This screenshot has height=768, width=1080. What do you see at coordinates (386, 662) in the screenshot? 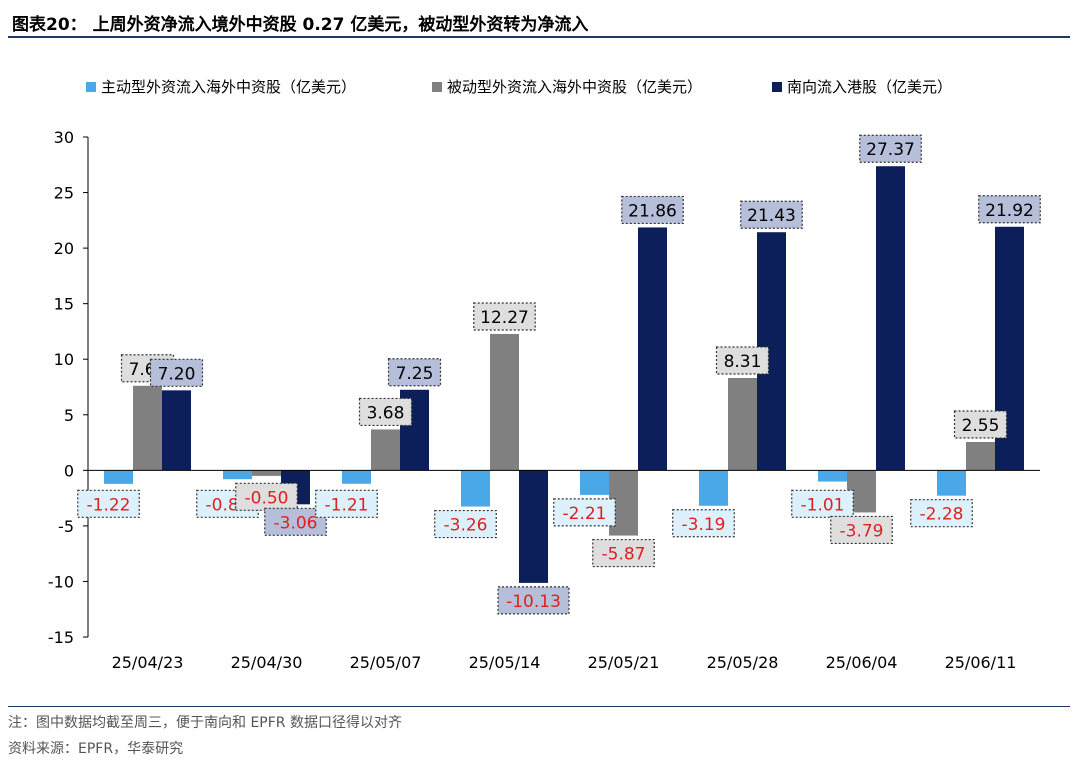
I see `x-tick-label: 25/05/07` at bounding box center [386, 662].